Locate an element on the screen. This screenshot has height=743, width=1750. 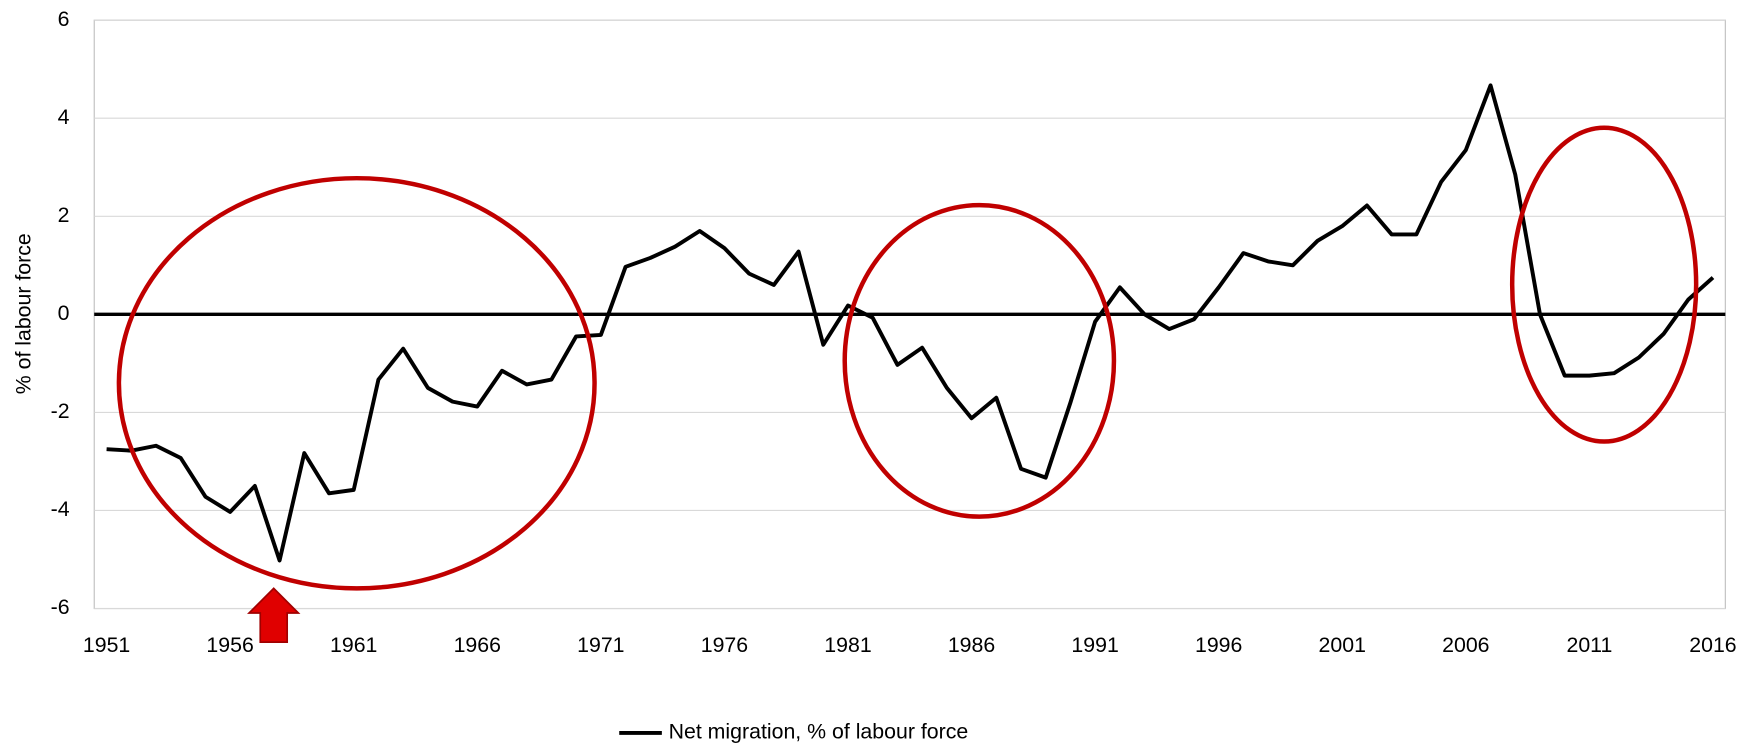
x-tick-label: 1971 is located at coordinates (600, 645).